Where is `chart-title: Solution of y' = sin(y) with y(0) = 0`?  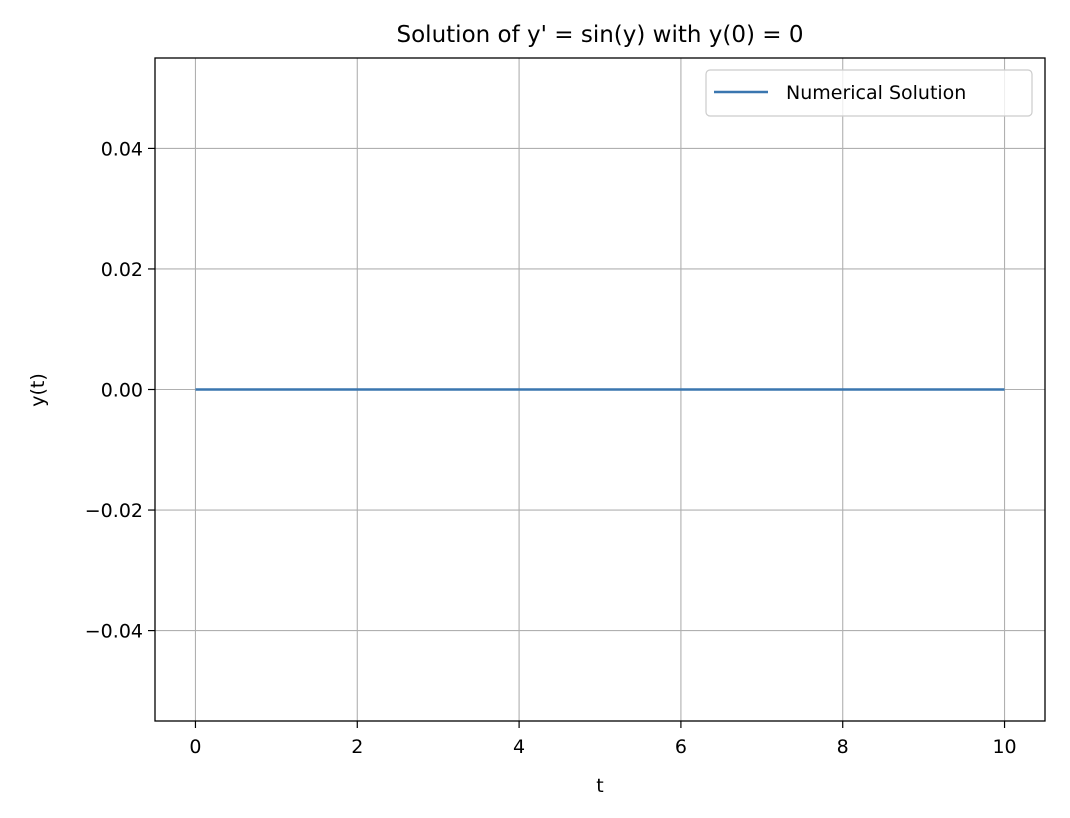
chart-title: Solution of y' = sin(y) with y(0) = 0 is located at coordinates (600, 35).